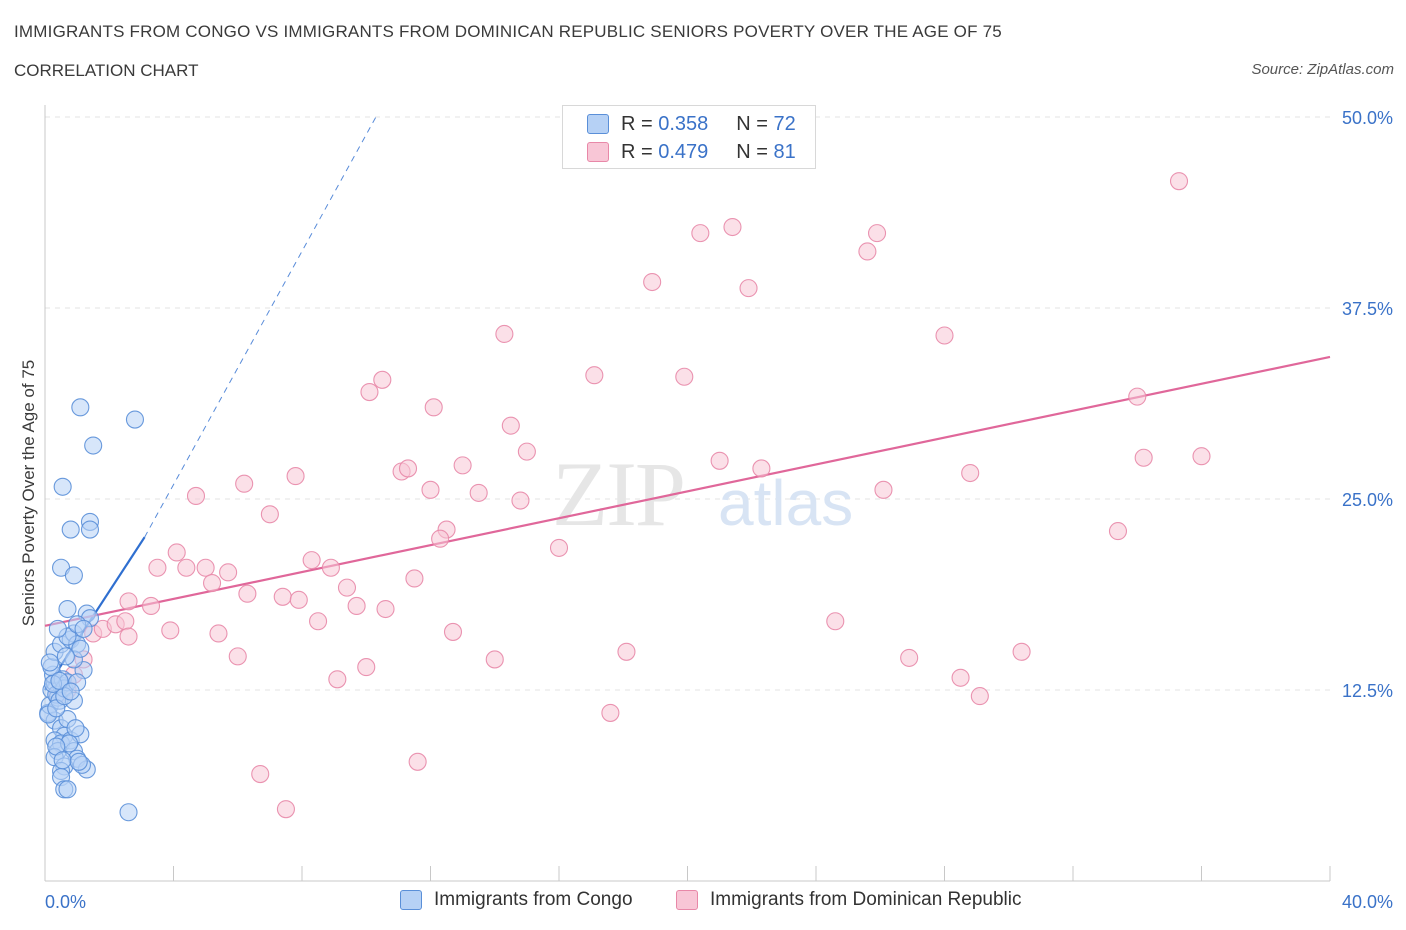 The width and height of the screenshot is (1406, 930). Describe the element at coordinates (65, 902) in the screenshot. I see `x-tick-label-min: 0.0%` at that location.